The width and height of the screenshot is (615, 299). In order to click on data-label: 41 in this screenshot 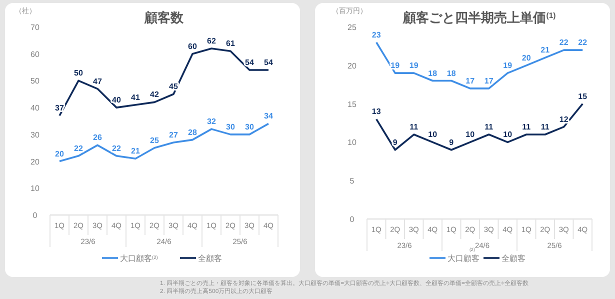, I will do `click(135, 97)`.